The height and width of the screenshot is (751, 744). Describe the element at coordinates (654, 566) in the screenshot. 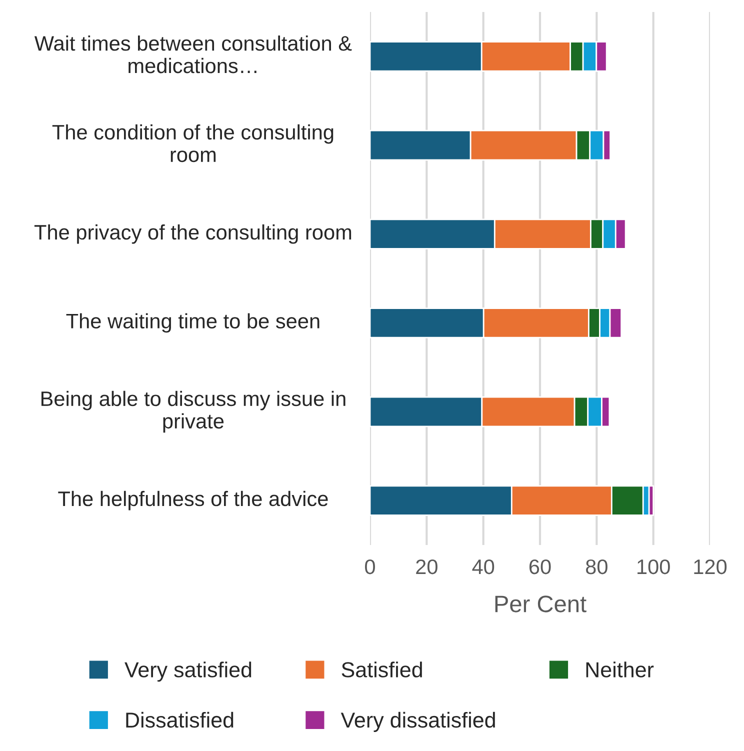

I see `x-tick-label: 100` at that location.